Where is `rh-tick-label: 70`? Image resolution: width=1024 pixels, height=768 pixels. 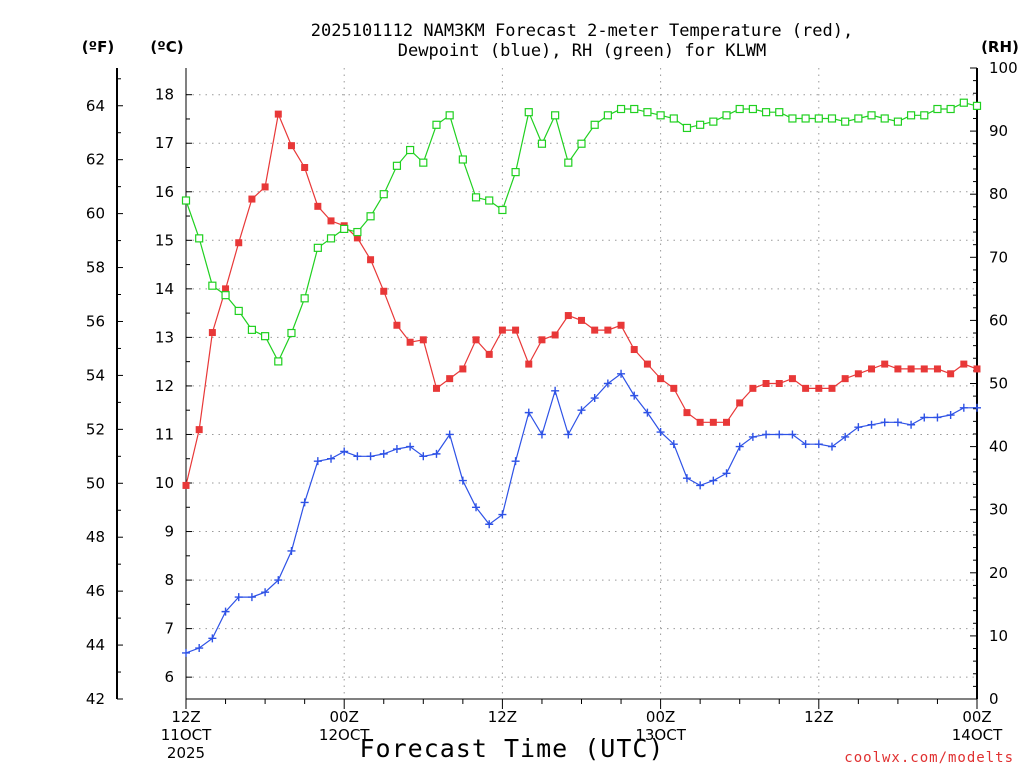
rh-tick-label: 70 is located at coordinates (998, 257).